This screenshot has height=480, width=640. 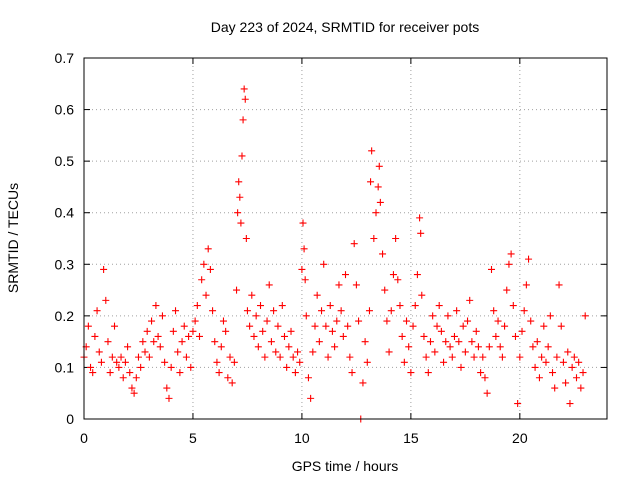 What do you see at coordinates (65, 238) in the screenshot?
I see `y-tick-labels: 0 0.1 0.2 0.3 0.4 0.5 0.6 0.7` at bounding box center [65, 238].